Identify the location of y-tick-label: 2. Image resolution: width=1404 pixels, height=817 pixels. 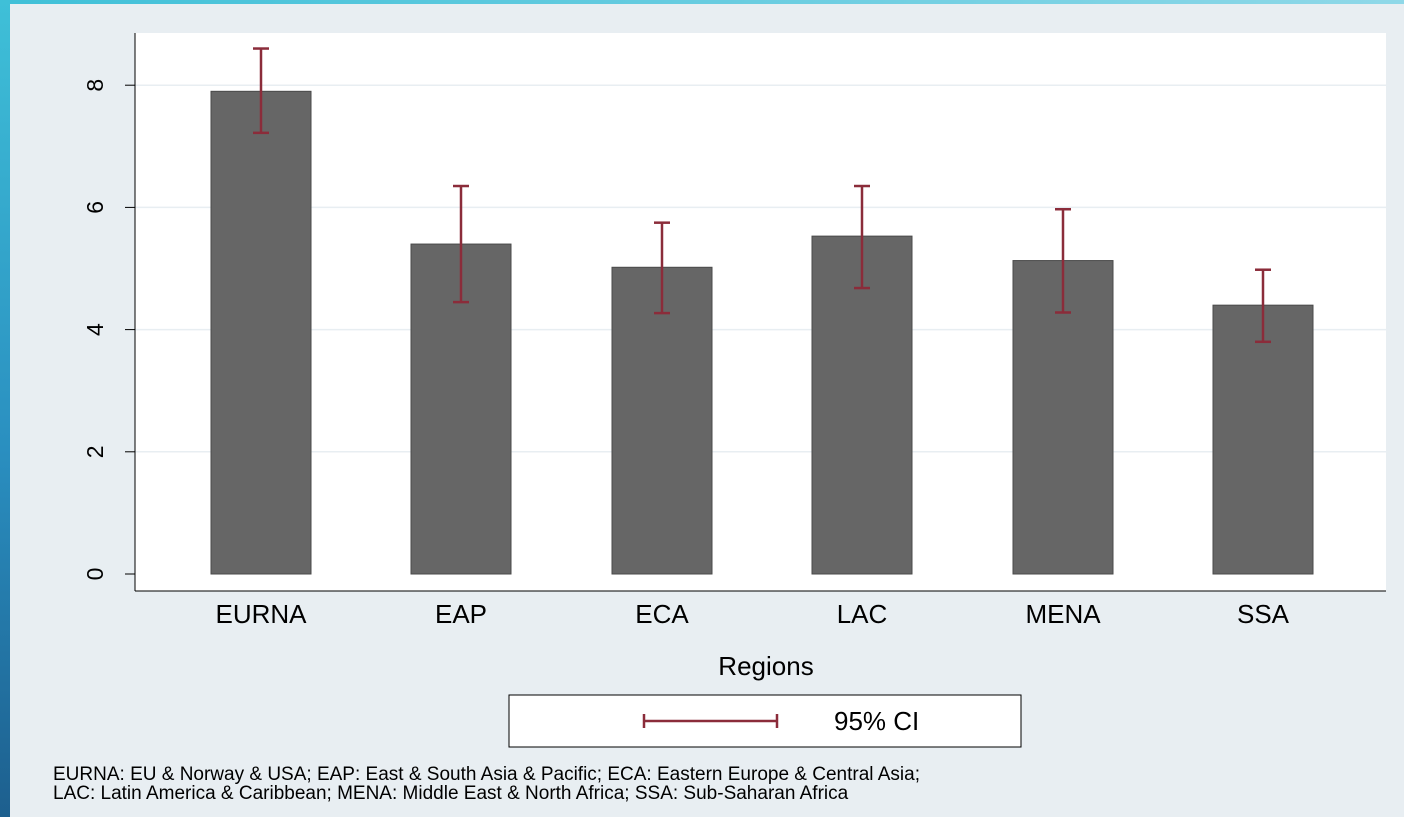
(95, 451).